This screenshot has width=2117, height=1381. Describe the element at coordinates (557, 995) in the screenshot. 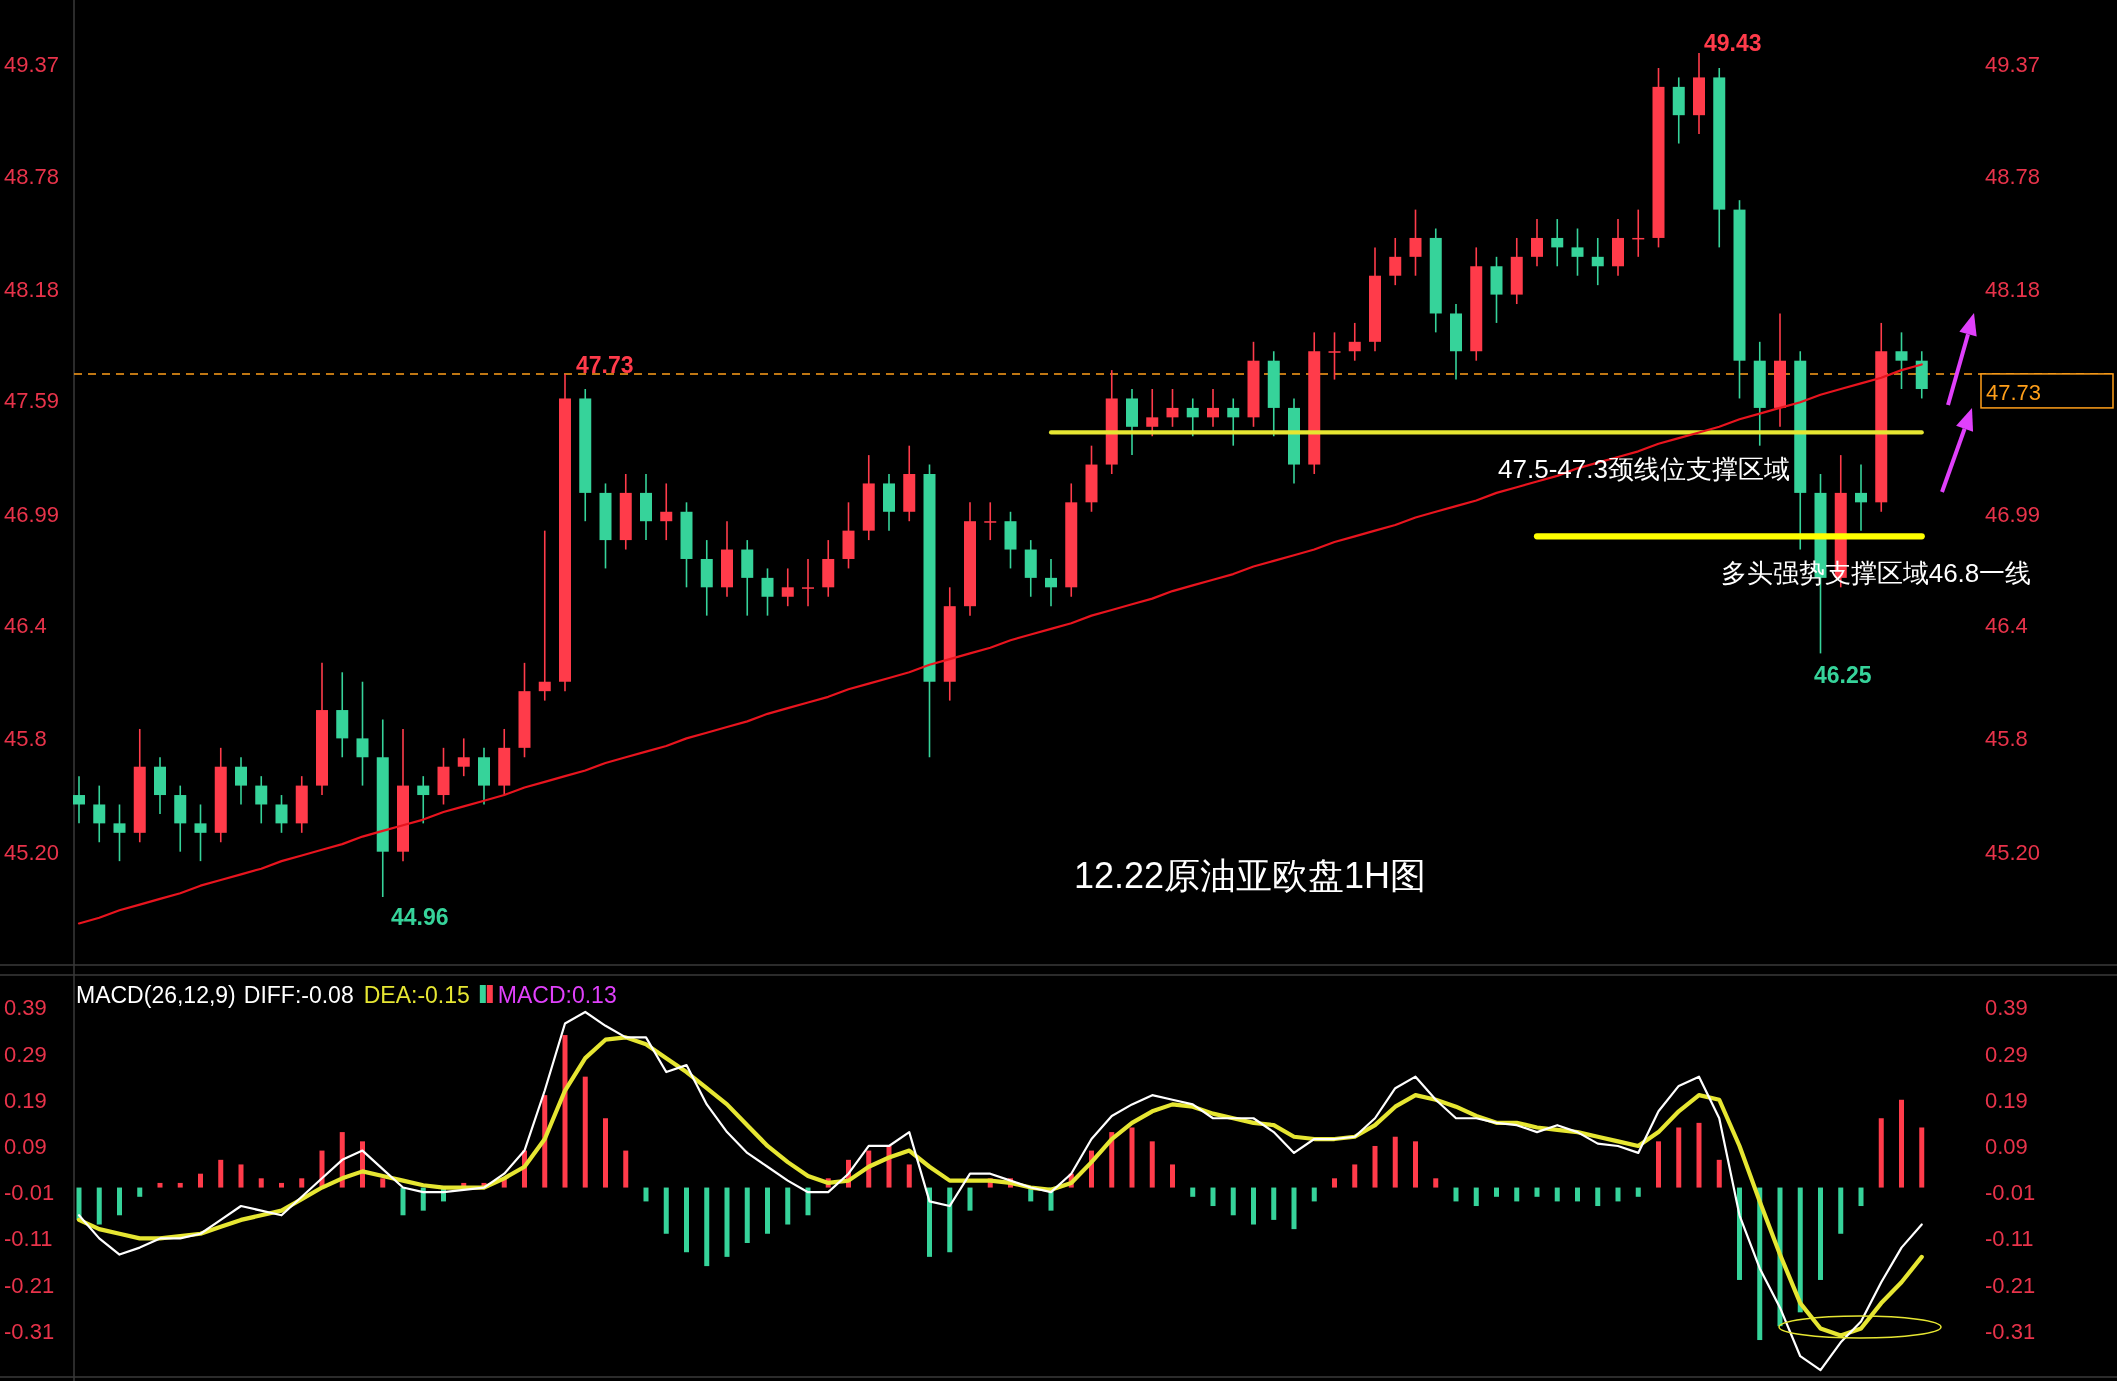

I see `legend-label: MACD:0.13` at that location.